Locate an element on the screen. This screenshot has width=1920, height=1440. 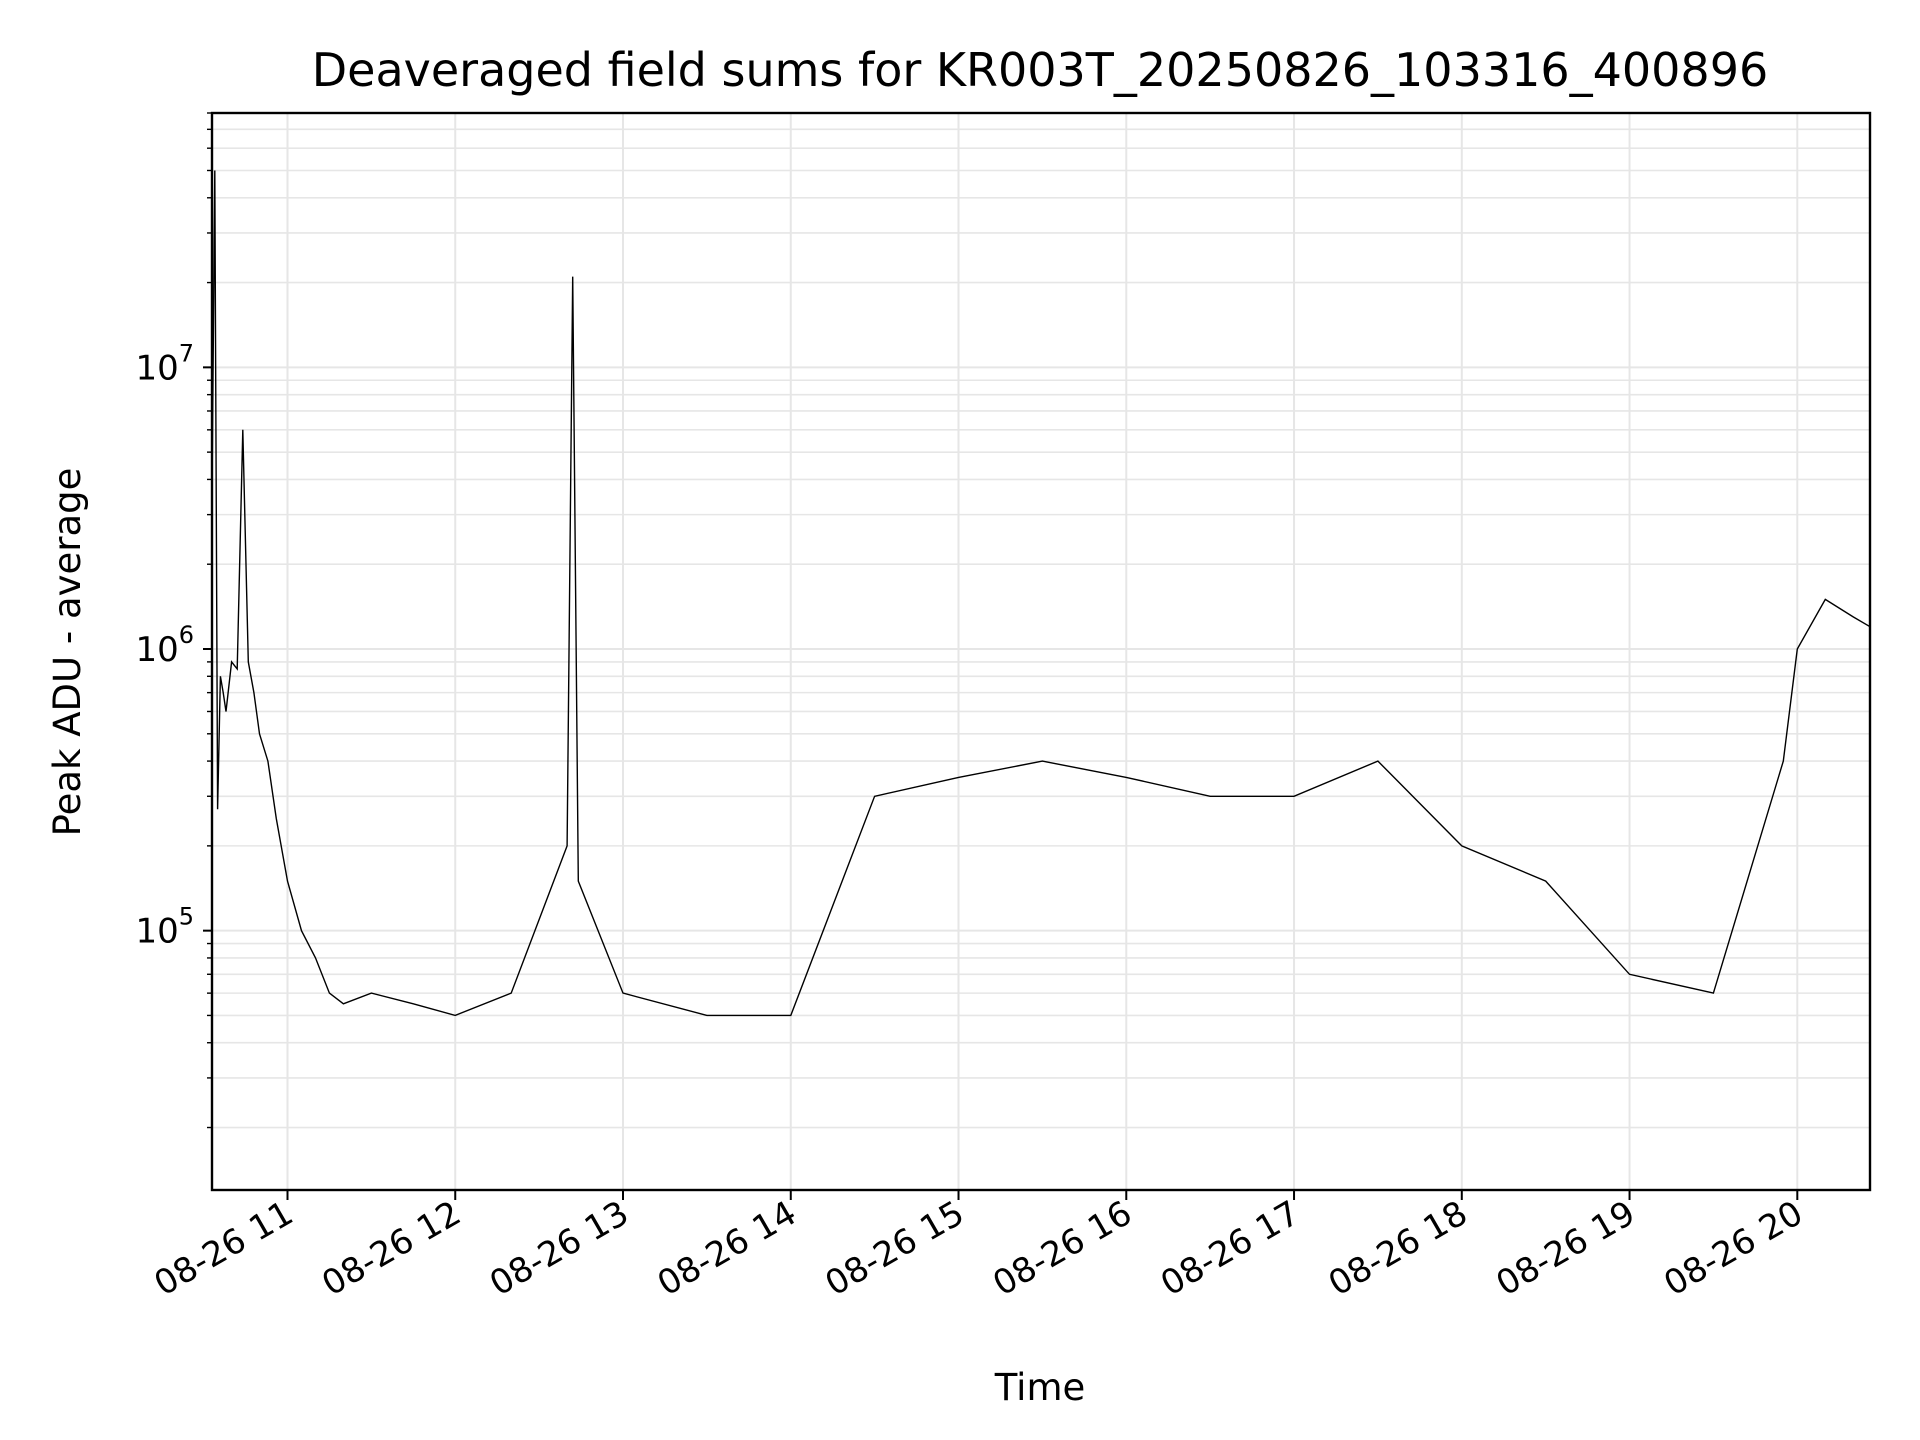
x-tick-label: 08-26 18 is located at coordinates (1398, 1248).